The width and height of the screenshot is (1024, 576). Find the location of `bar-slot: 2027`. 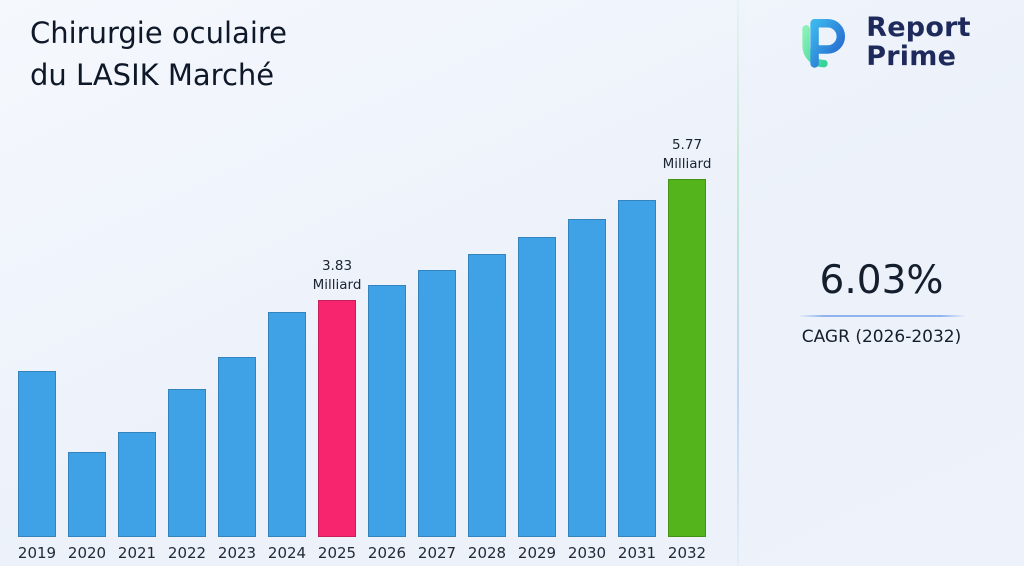

bar-slot: 2027 is located at coordinates (437, 338).